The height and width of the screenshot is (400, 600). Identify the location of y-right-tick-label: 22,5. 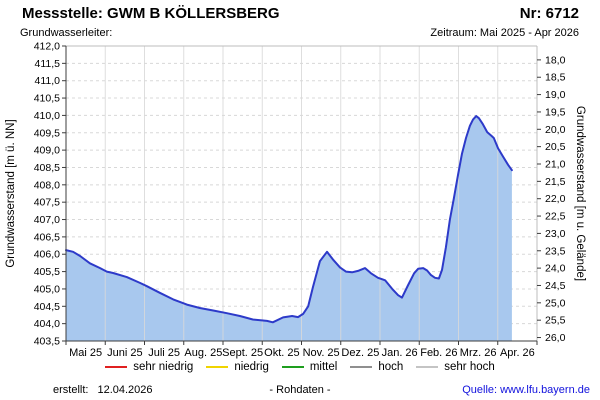
(555, 217).